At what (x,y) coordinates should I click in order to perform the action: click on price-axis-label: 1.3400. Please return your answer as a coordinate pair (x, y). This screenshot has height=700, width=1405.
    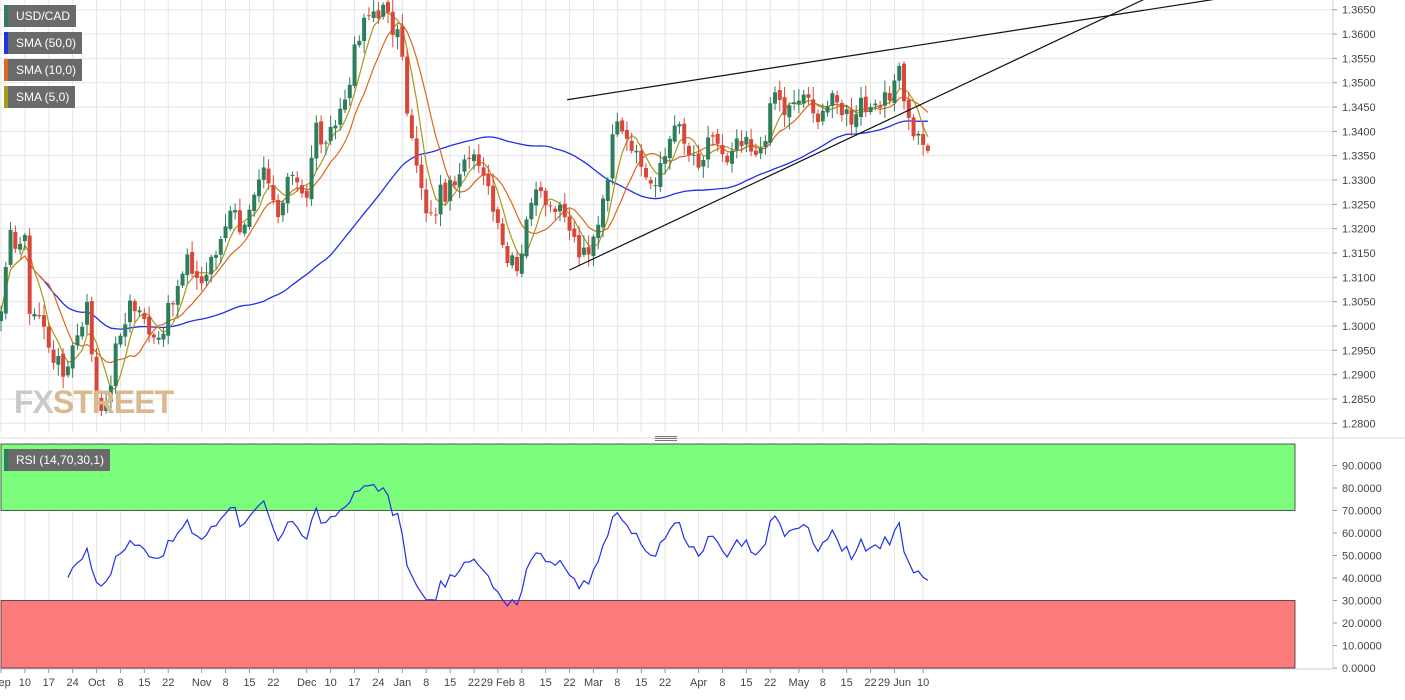
    Looking at the image, I should click on (1359, 132).